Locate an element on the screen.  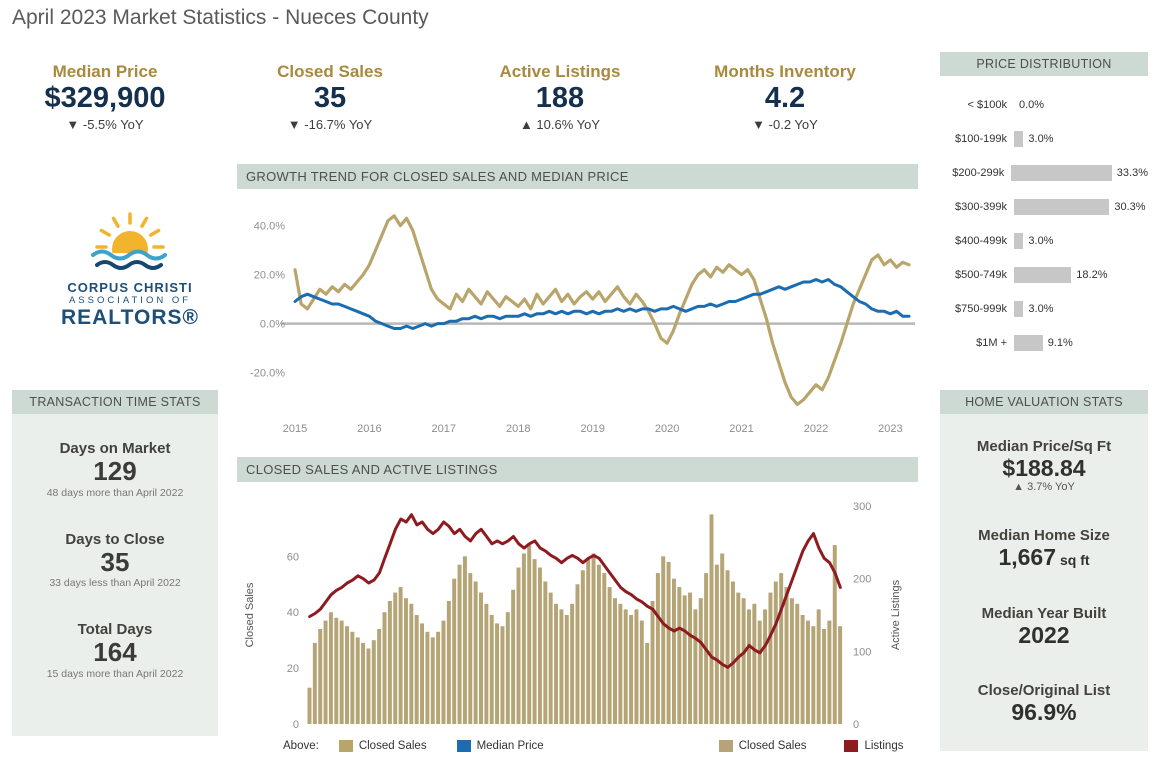
kpi-label: Closed Sales is located at coordinates (330, 71).